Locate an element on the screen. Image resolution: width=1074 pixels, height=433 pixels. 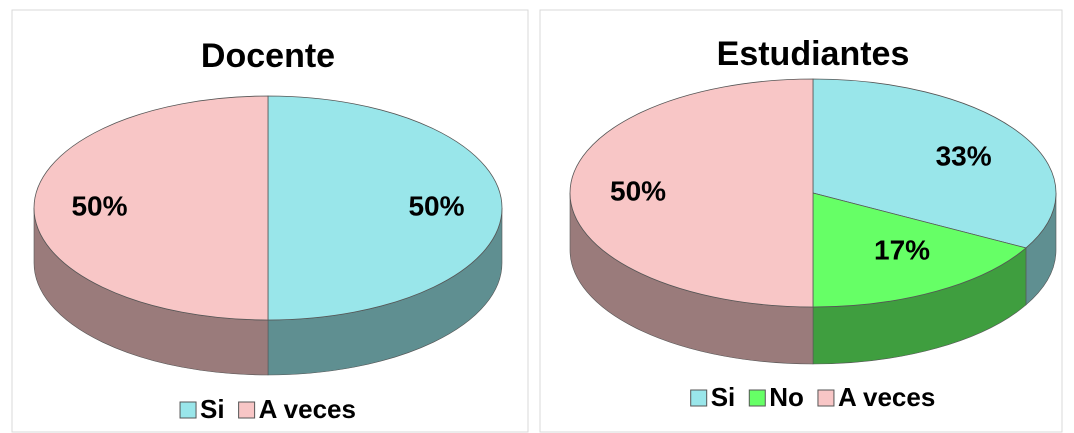
legend-label: No is located at coordinates (786, 397).